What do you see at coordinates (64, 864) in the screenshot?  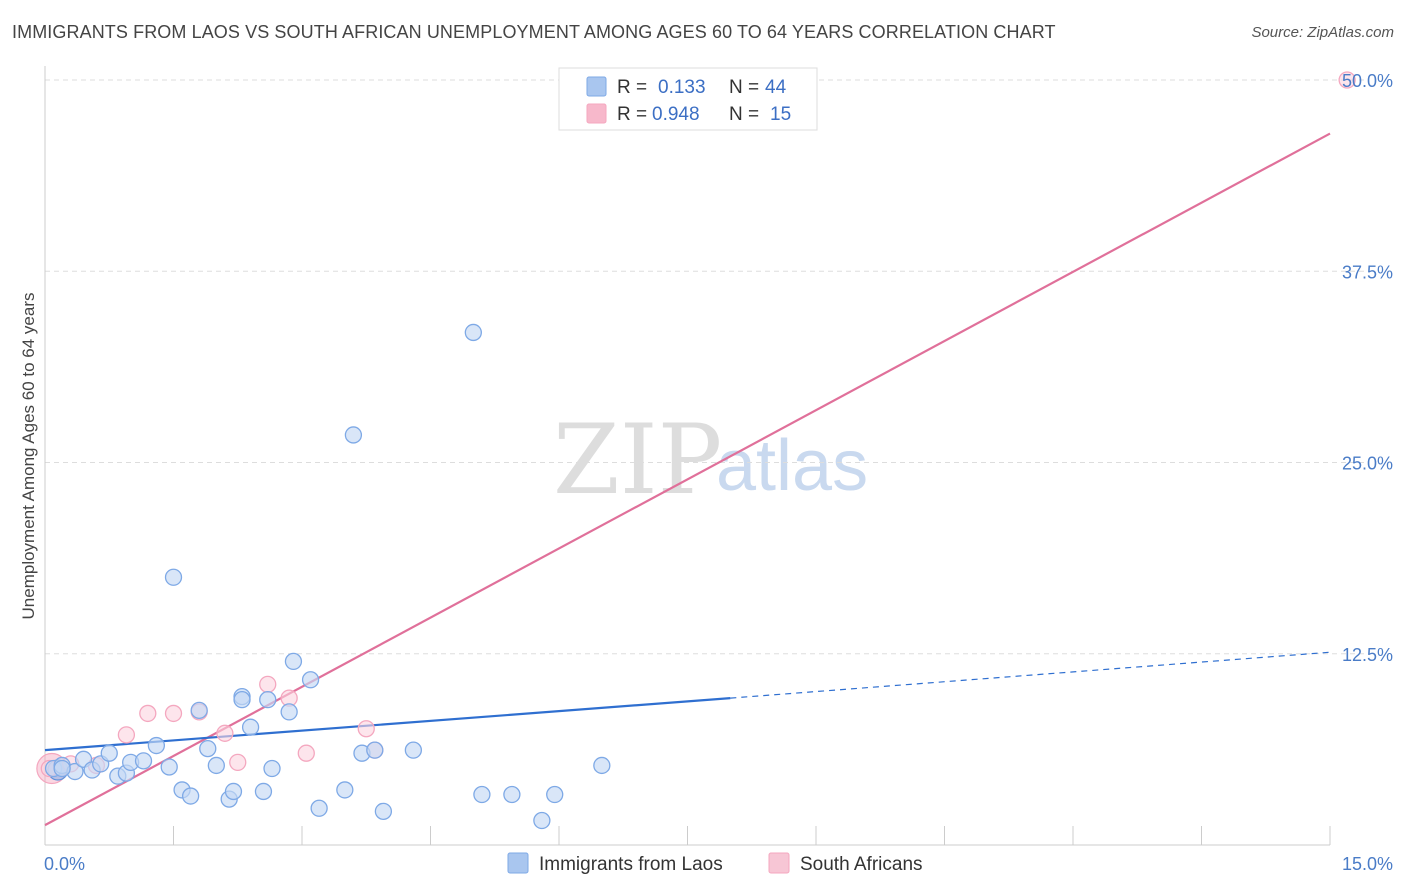 I see `x-tick-label-0: 0.0%` at bounding box center [64, 864].